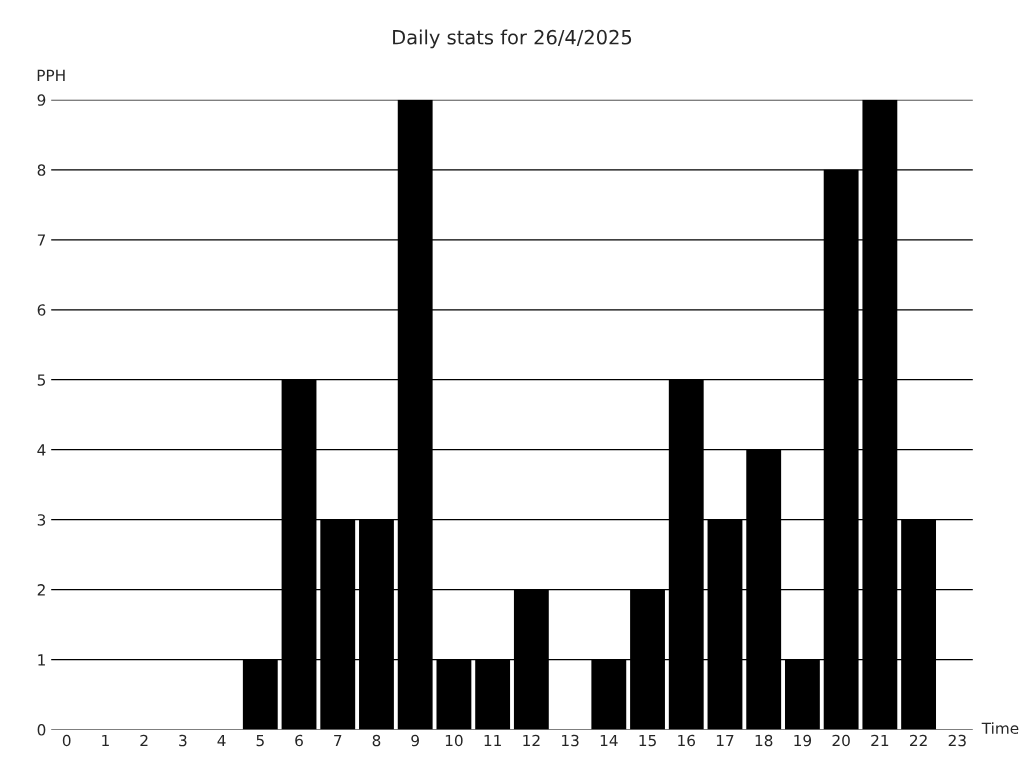 The image size is (1024, 768). I want to click on x-tick-label: 3, so click(183, 740).